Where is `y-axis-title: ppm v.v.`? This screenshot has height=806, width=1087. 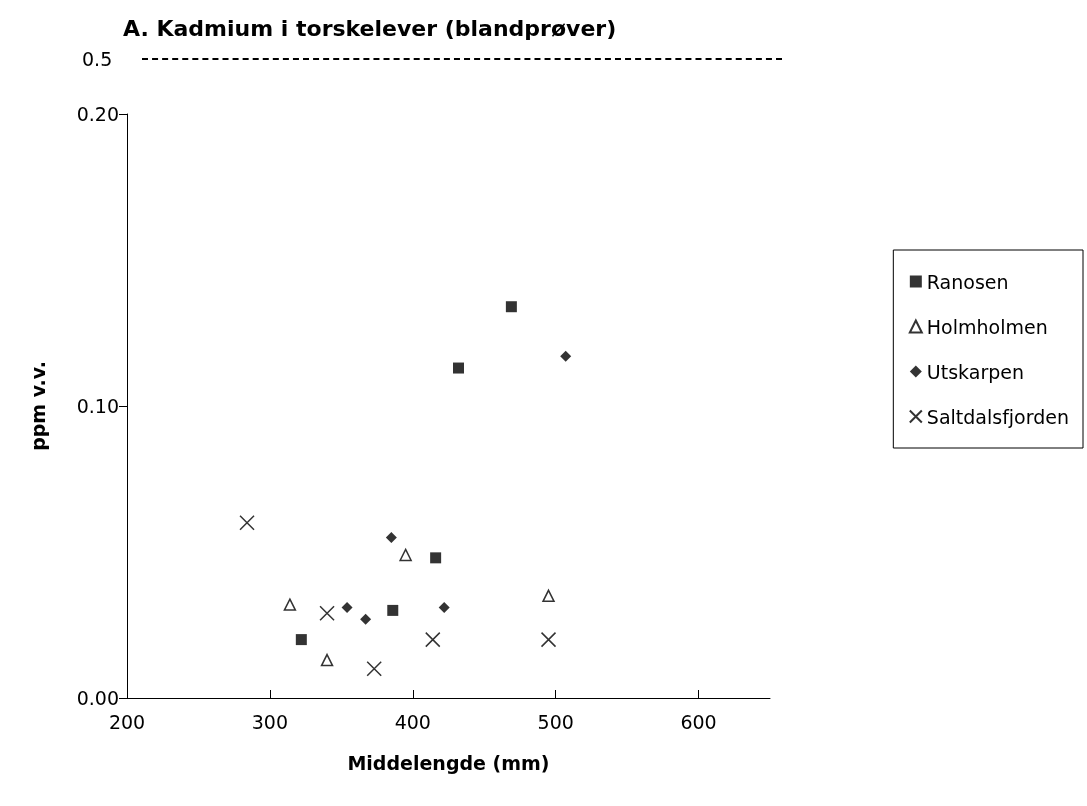
y-axis-title: ppm v.v. is located at coordinates (37, 406).